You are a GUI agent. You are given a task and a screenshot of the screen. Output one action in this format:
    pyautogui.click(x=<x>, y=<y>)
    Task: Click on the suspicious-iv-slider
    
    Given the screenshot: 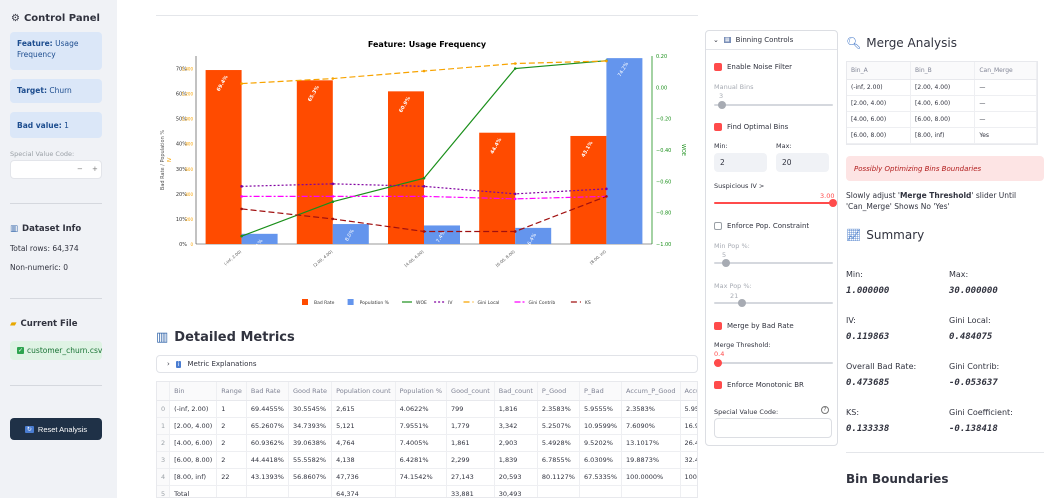 What is the action you would take?
    pyautogui.click(x=775, y=203)
    